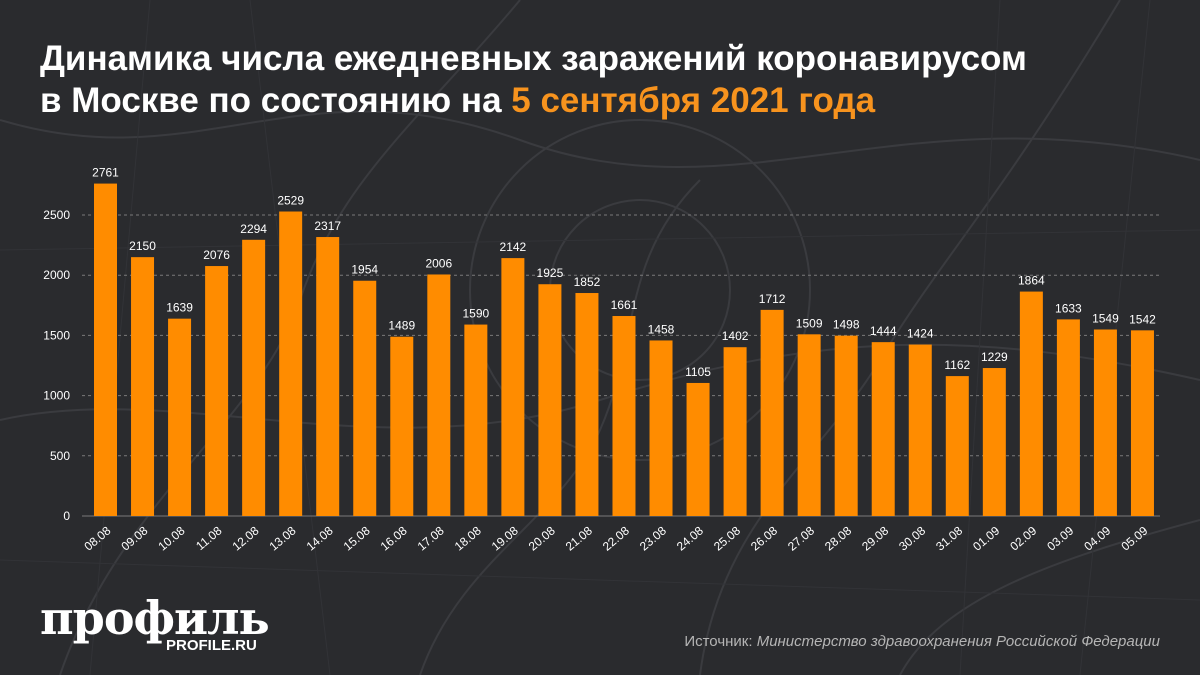  Describe the element at coordinates (994, 357) in the screenshot. I see `data-label: 1229` at that location.